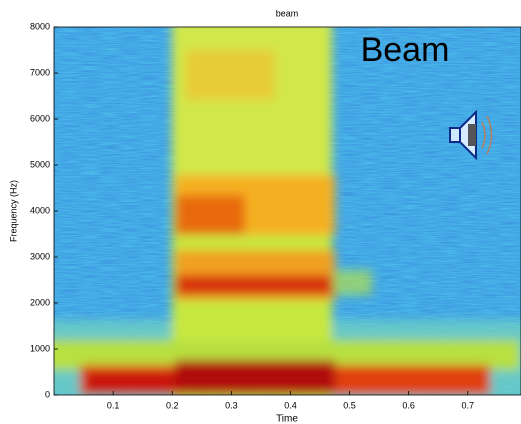  I want to click on y-tick-label: 4000, so click(40, 210).